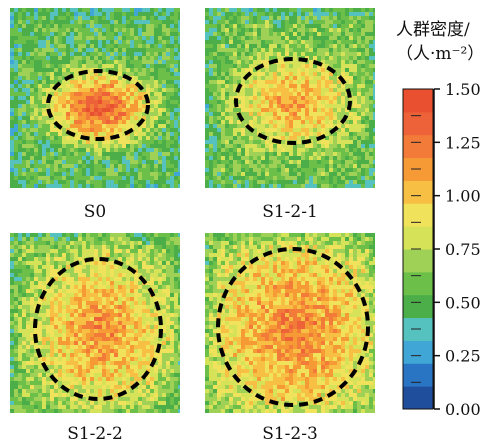 This screenshot has height=446, width=494. What do you see at coordinates (463, 356) in the screenshot?
I see `colorbar-tick-label: 0.25` at bounding box center [463, 356].